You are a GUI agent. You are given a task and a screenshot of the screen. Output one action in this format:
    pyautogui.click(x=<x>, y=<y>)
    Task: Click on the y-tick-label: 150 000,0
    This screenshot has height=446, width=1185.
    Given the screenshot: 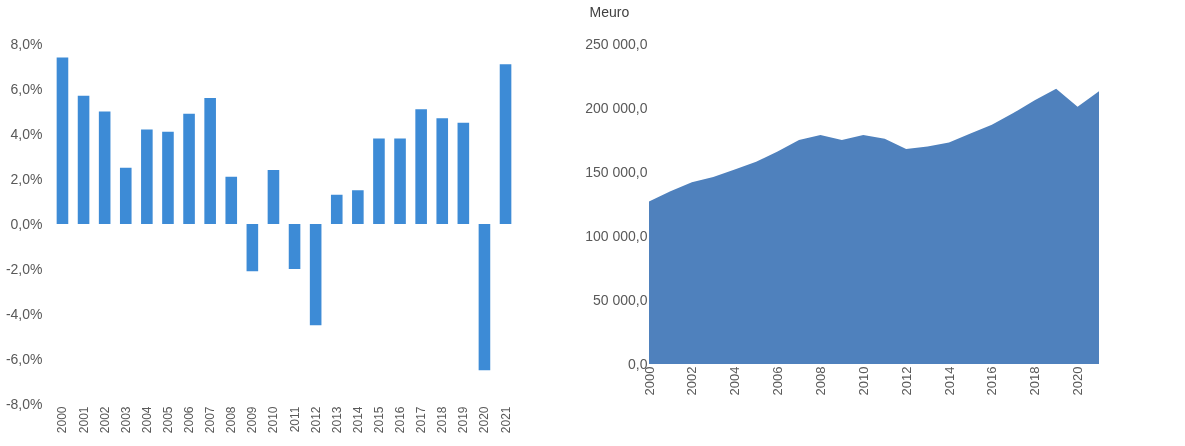 What is the action you would take?
    pyautogui.click(x=616, y=171)
    